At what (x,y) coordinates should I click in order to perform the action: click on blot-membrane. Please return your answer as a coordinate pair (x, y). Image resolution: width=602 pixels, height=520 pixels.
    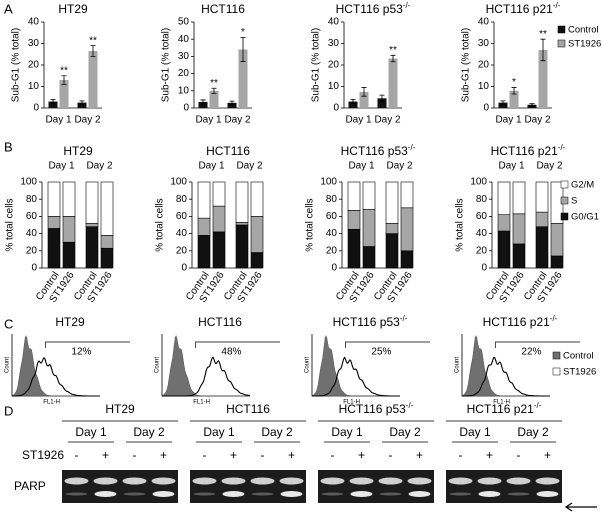
    Looking at the image, I should click on (504, 486).